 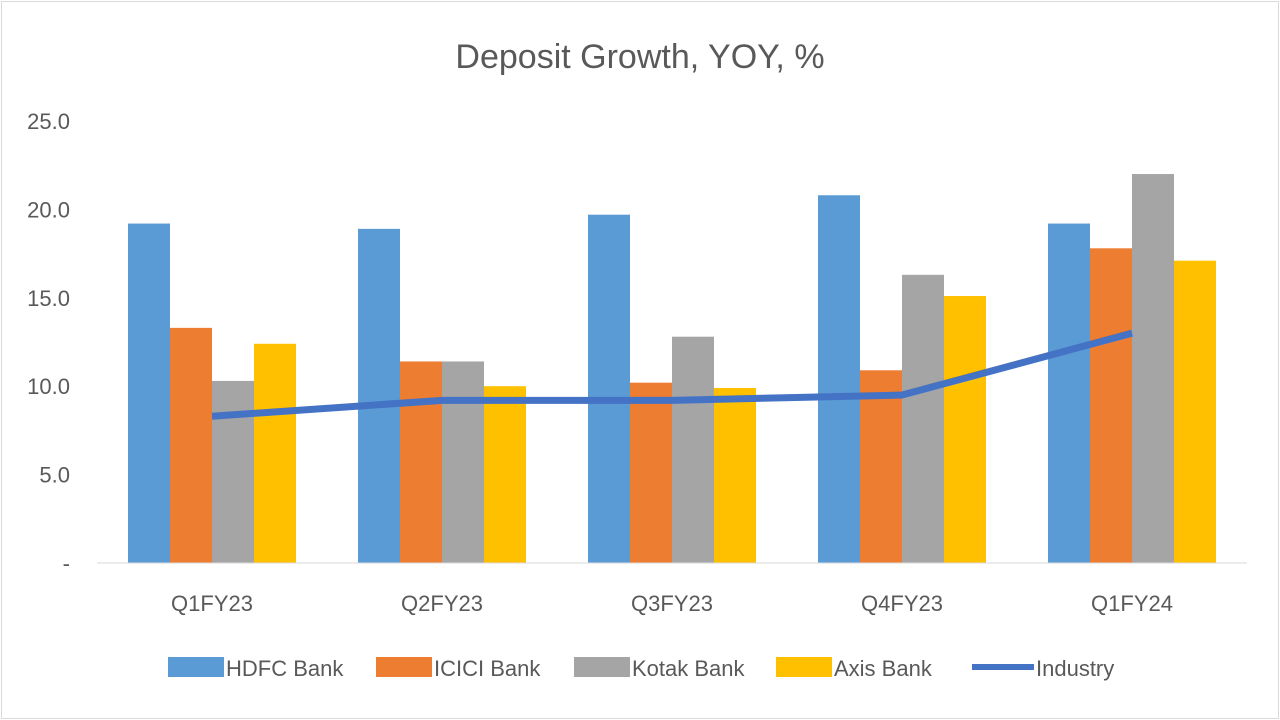 I want to click on legend-item: Kotak Bank, so click(x=660, y=668).